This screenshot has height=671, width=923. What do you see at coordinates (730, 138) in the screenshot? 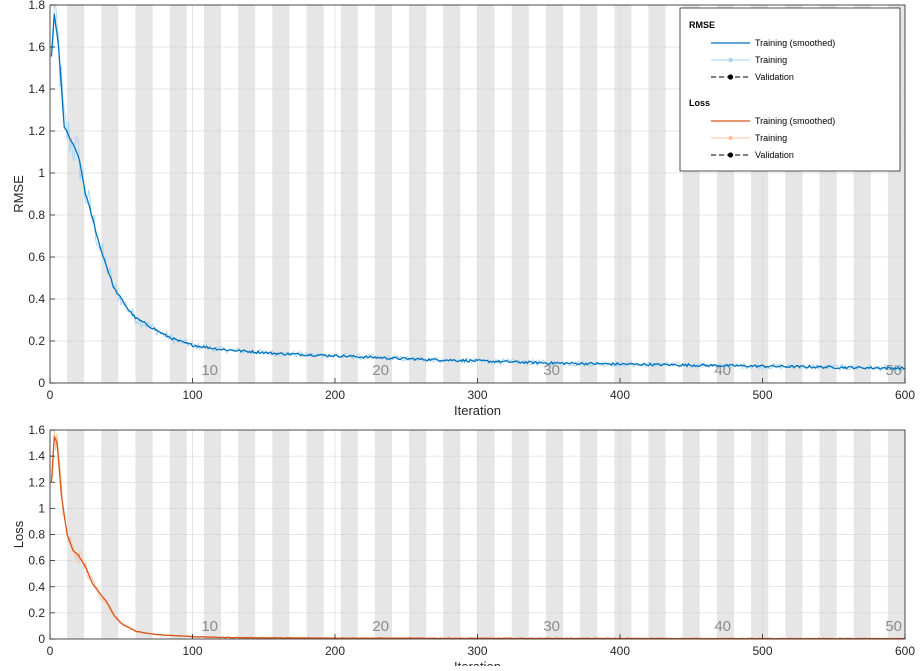
I see `legend-loss-training-marker` at bounding box center [730, 138].